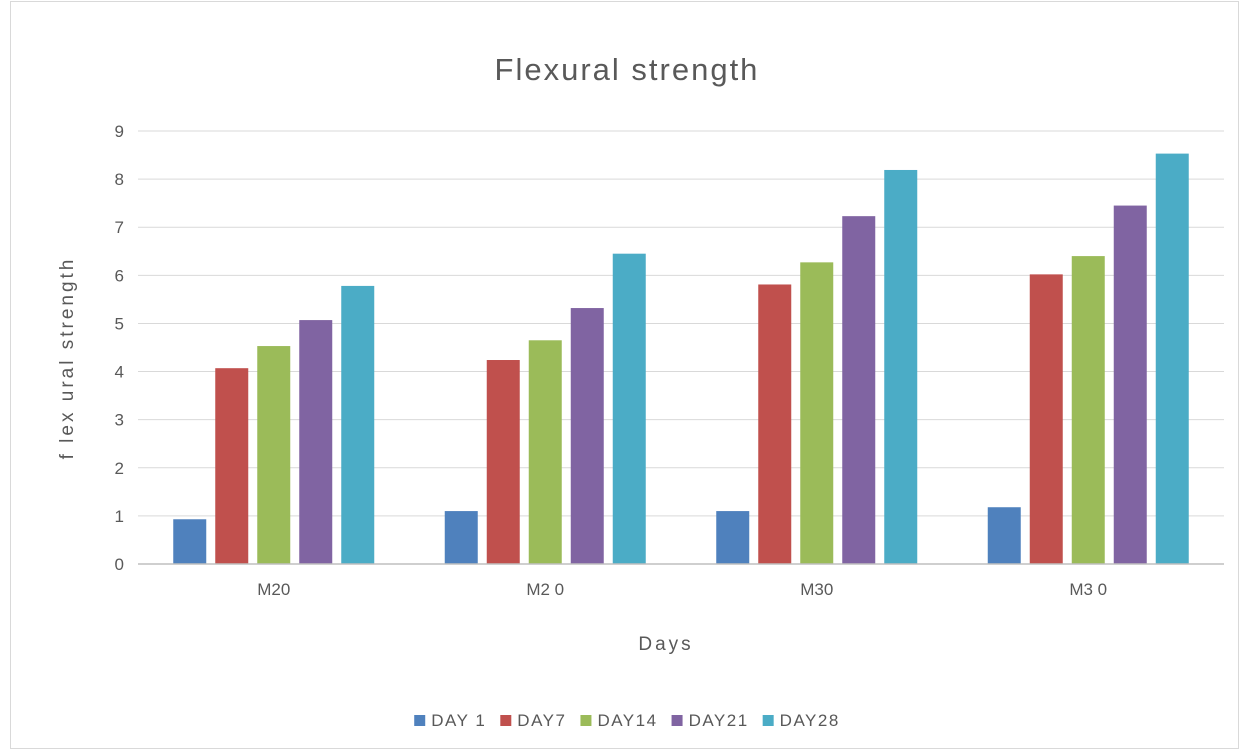 The height and width of the screenshot is (750, 1241). I want to click on legend: DAY 1 DAY7 DAY14 DAY21 DAY28, so click(627, 720).